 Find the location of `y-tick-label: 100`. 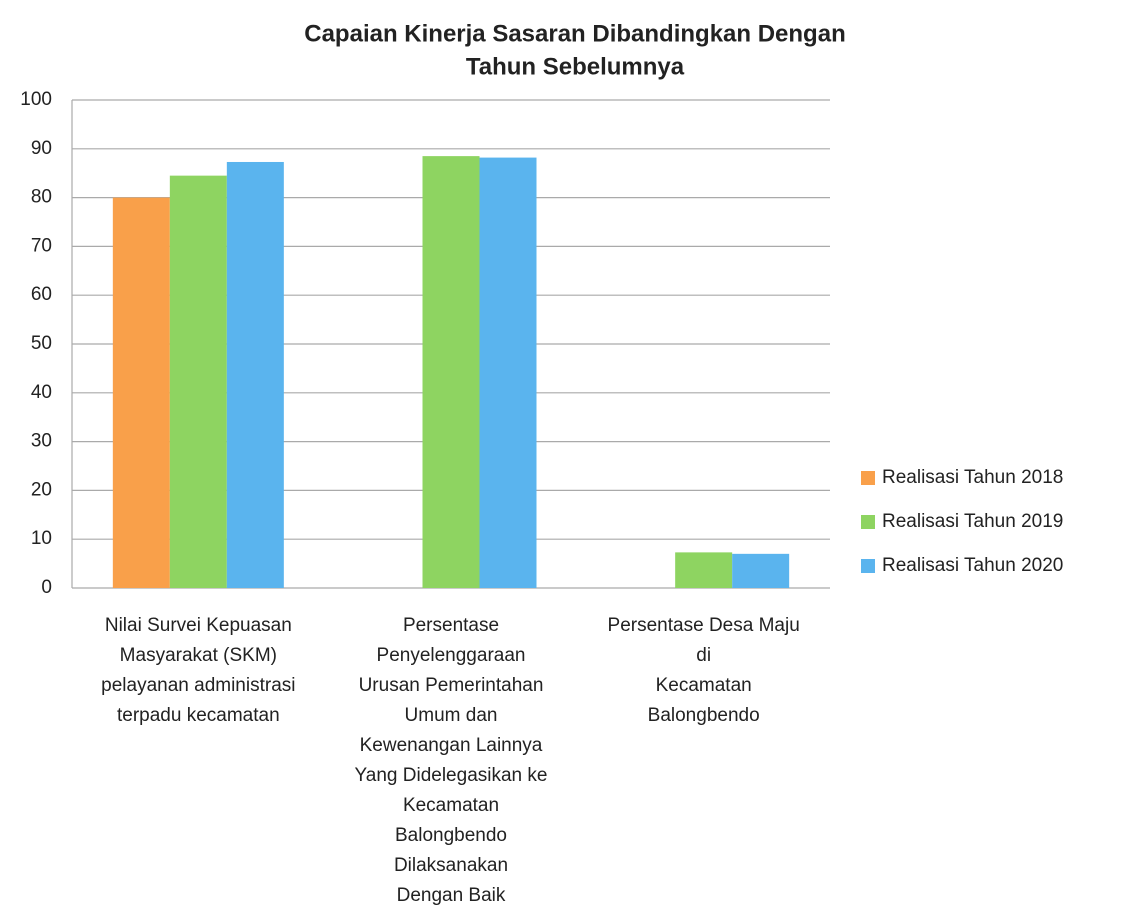

y-tick-label: 100 is located at coordinates (36, 99).